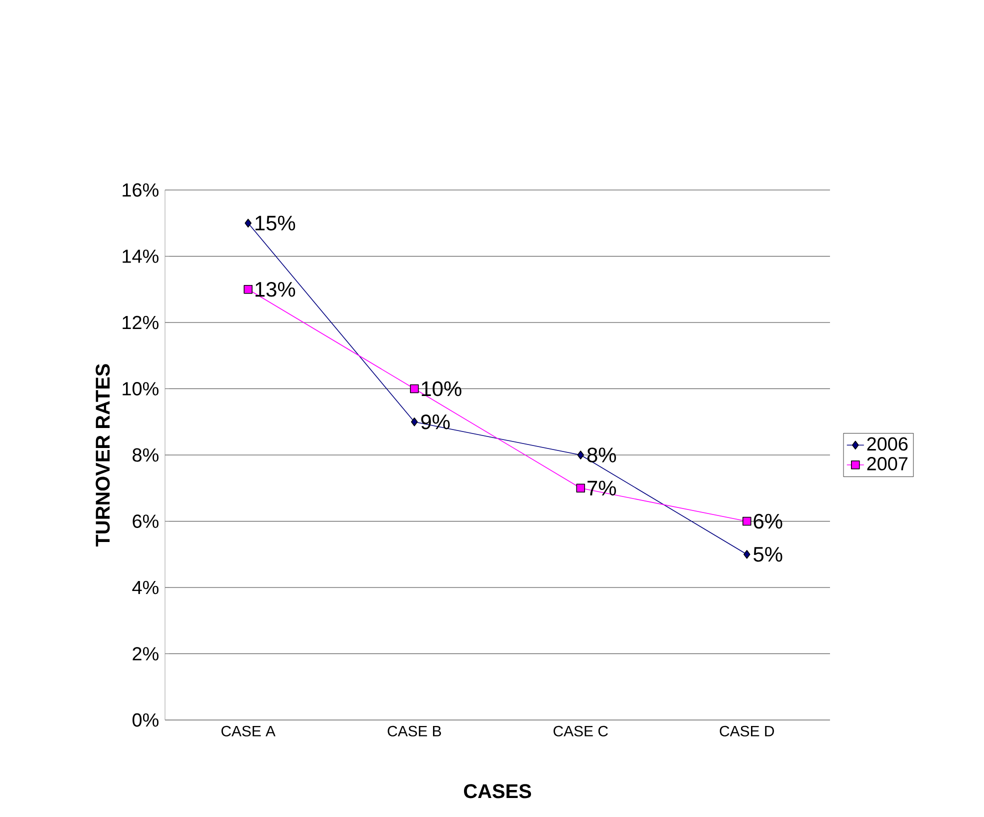 The image size is (984, 817). Describe the element at coordinates (248, 731) in the screenshot. I see `x-tick-label: CASE A` at that location.